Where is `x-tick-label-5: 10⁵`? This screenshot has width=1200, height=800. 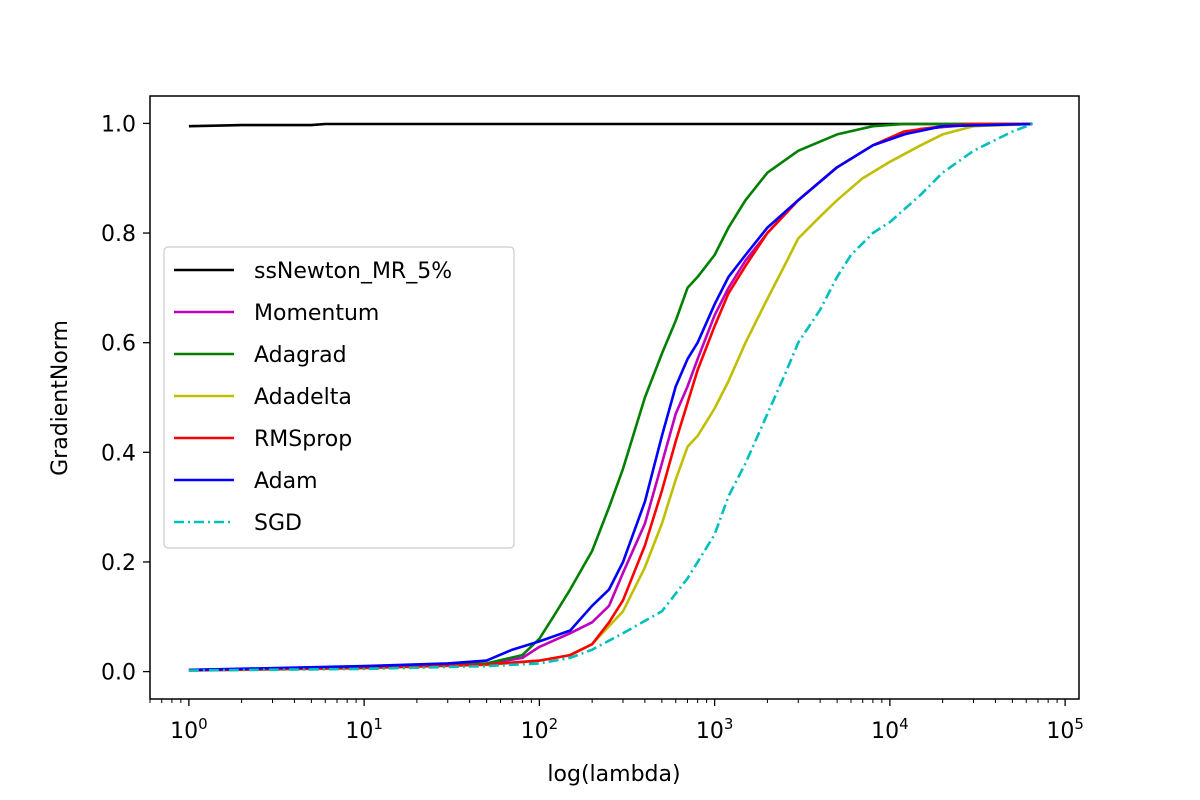 x-tick-label-5: 10⁵ is located at coordinates (1065, 729).